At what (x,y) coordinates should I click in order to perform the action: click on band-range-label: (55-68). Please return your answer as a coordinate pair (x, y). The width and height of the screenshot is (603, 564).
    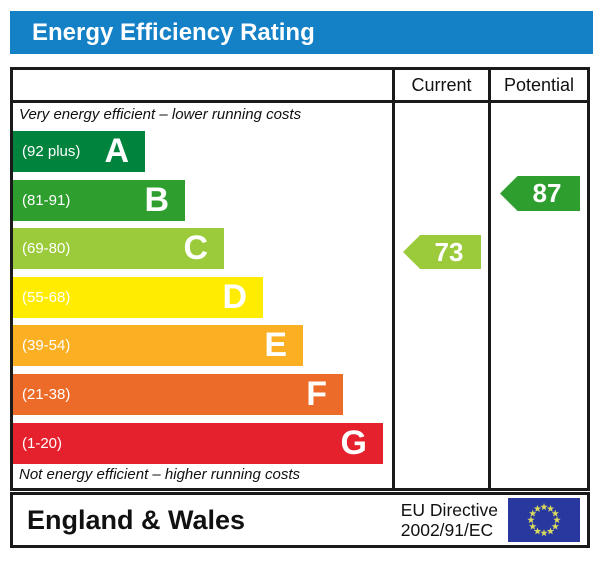
    Looking at the image, I should click on (46, 297).